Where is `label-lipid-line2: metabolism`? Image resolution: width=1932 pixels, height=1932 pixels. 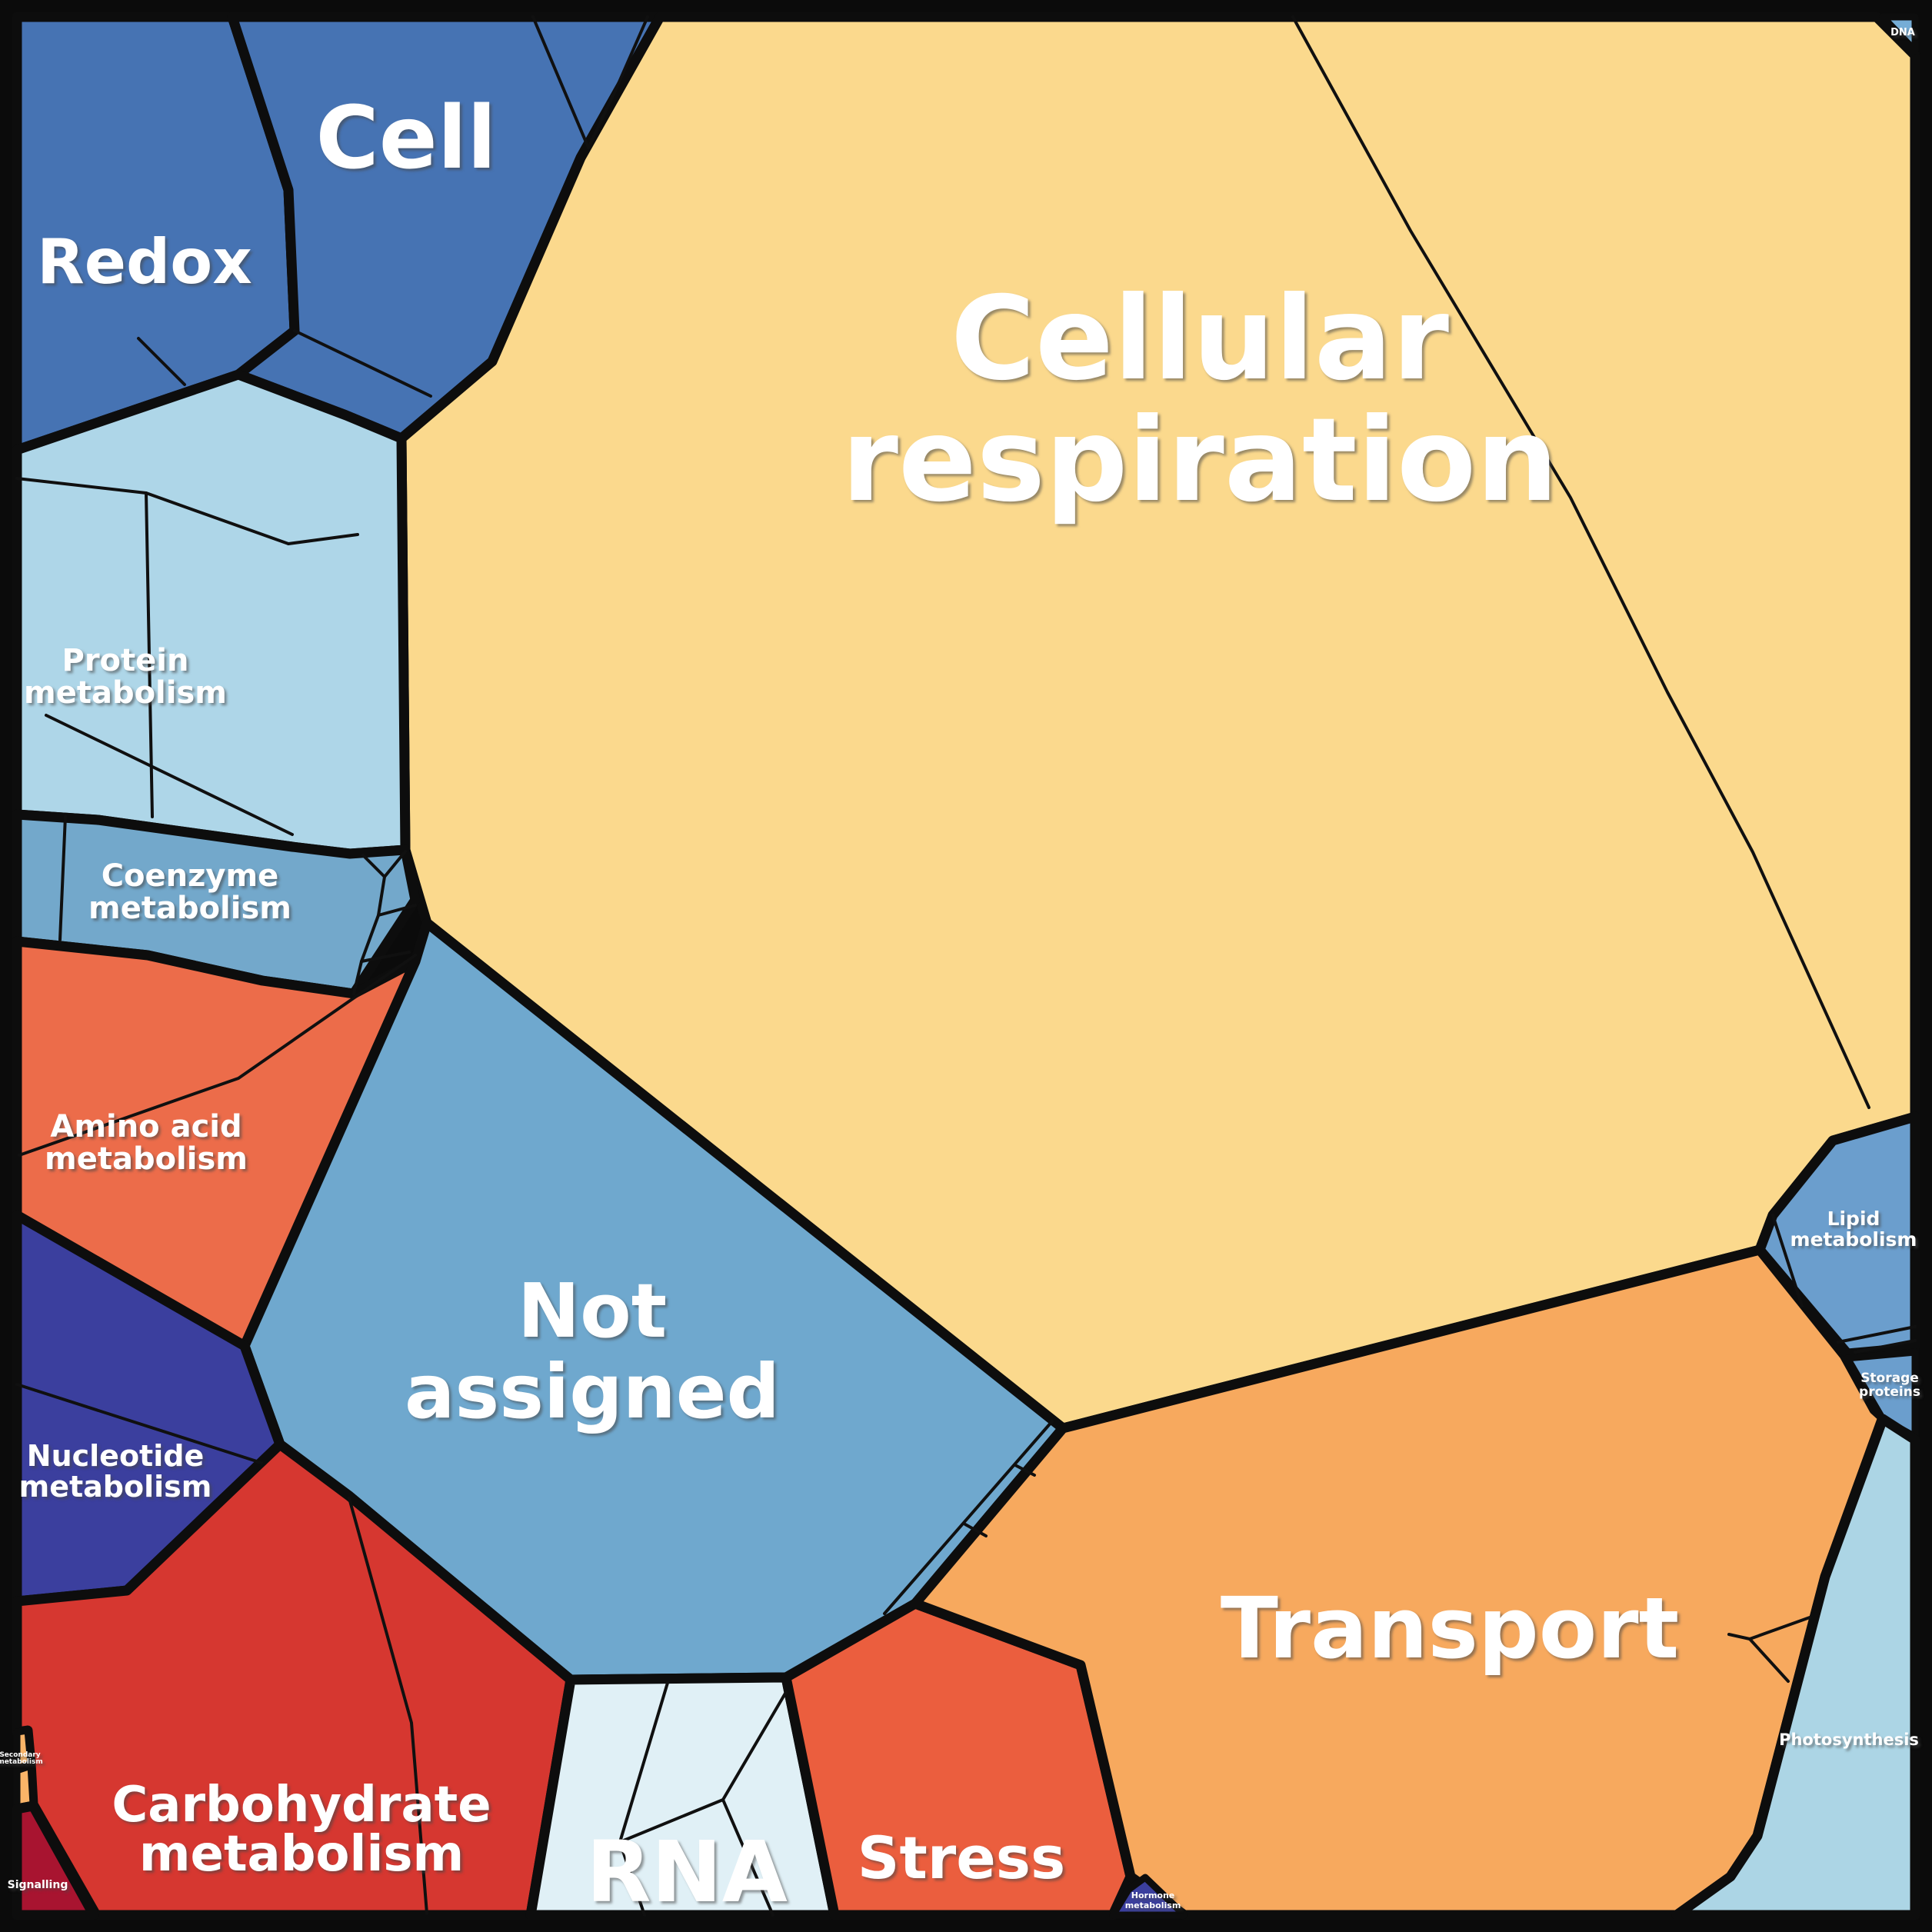 label-lipid-line2: metabolism is located at coordinates (1853, 1239).